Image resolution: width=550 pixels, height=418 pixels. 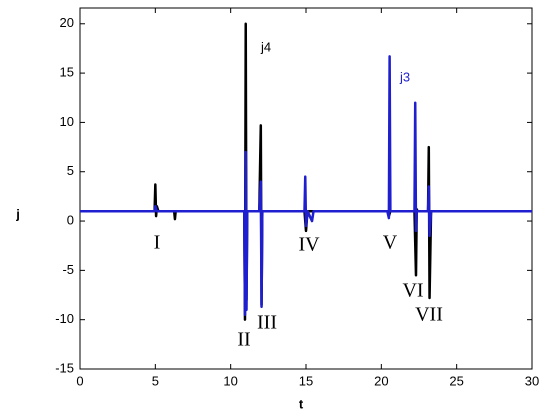 I want to click on x-tick-label: 25, so click(x=456, y=380).